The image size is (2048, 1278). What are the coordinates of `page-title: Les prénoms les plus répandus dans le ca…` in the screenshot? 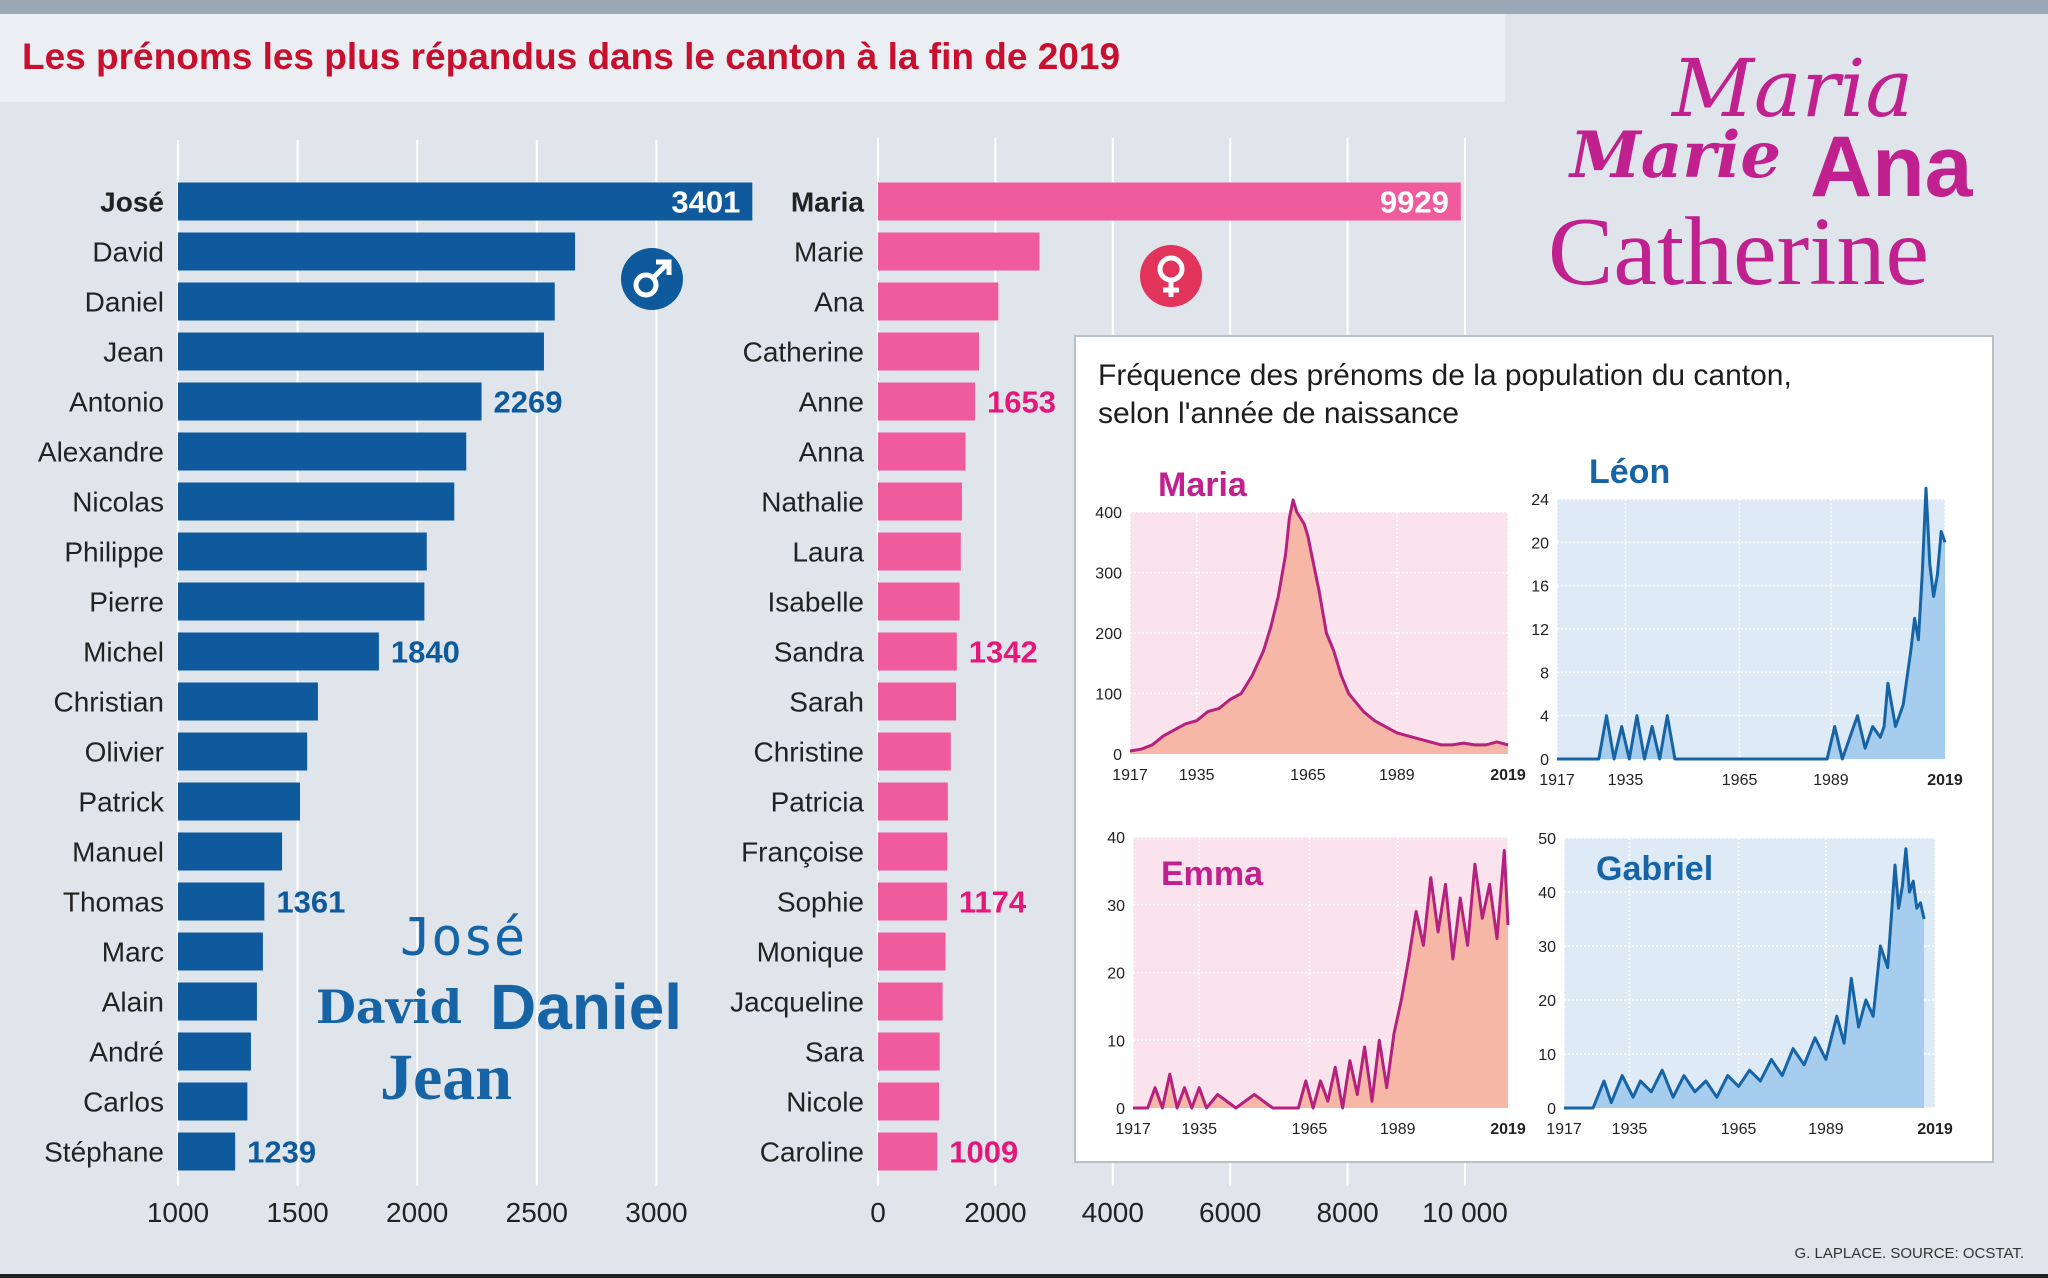 It's located at (571, 56).